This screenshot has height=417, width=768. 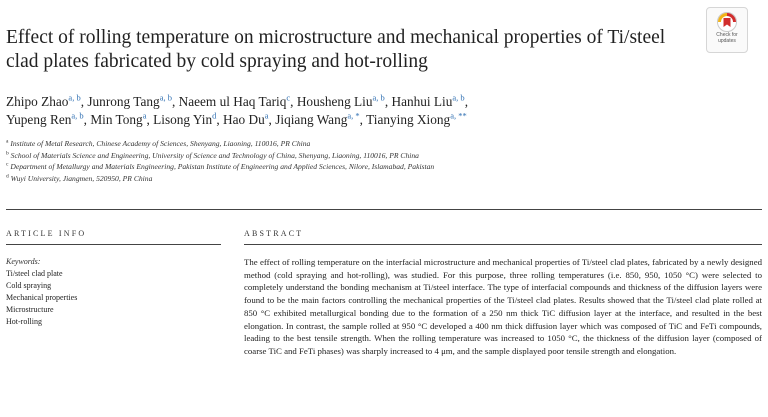 I want to click on author-name: Housheng Liu, so click(x=334, y=101).